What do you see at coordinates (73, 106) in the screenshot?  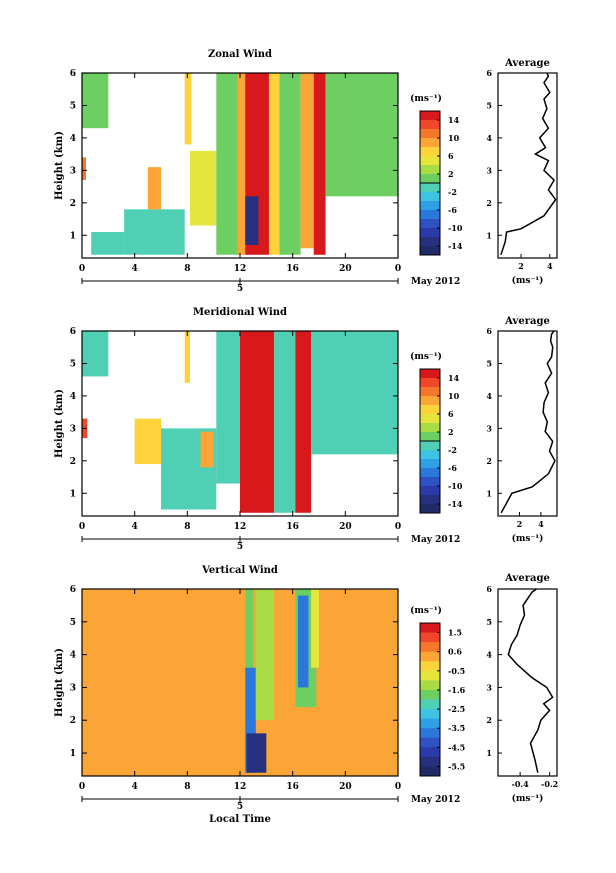 I see `y-tick-label: 5` at bounding box center [73, 106].